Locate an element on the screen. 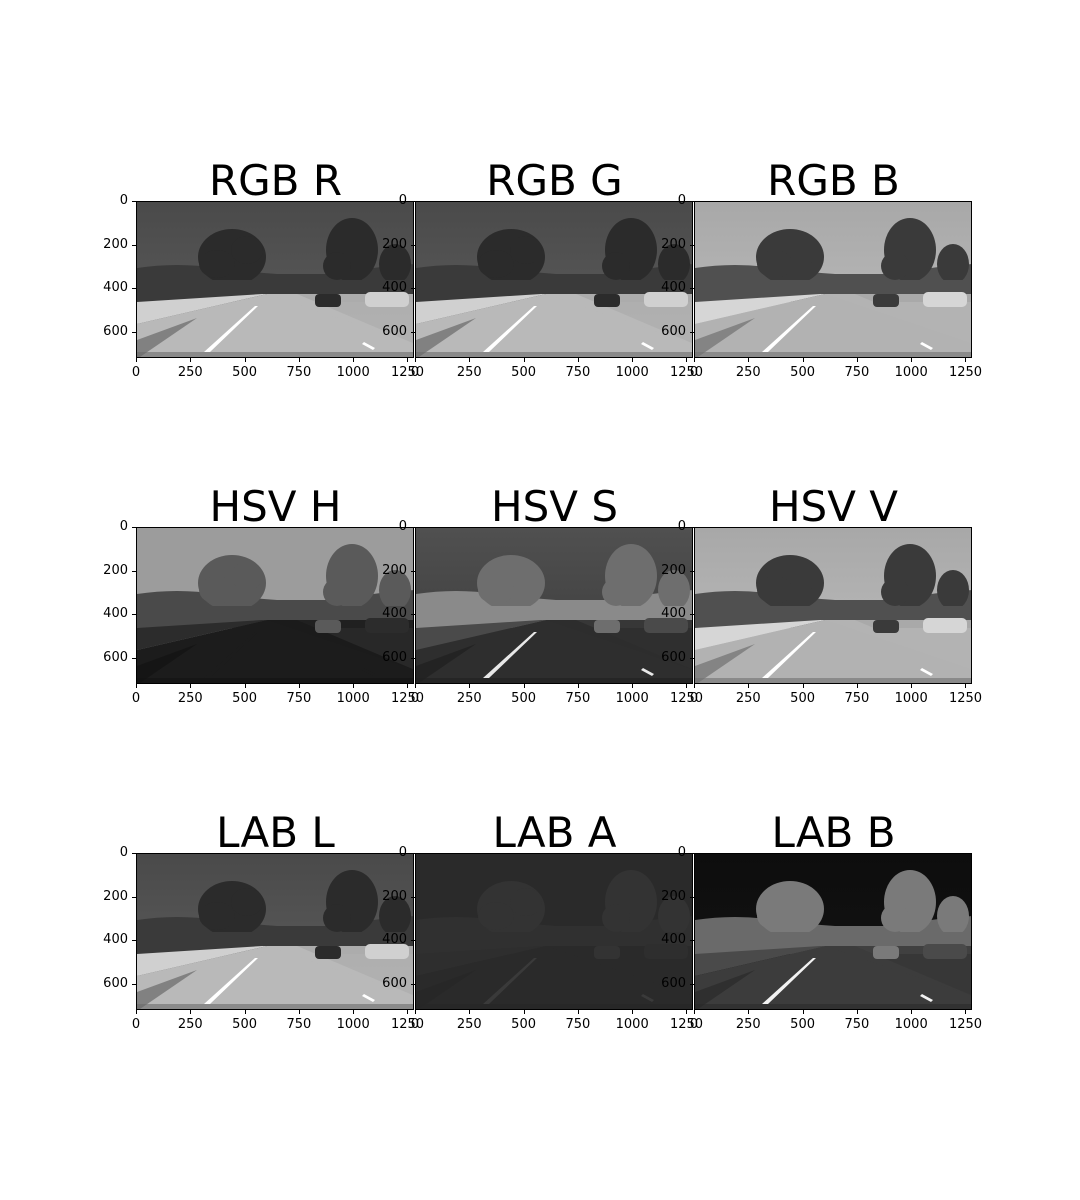  channel-image-lab-b is located at coordinates (833, 931).